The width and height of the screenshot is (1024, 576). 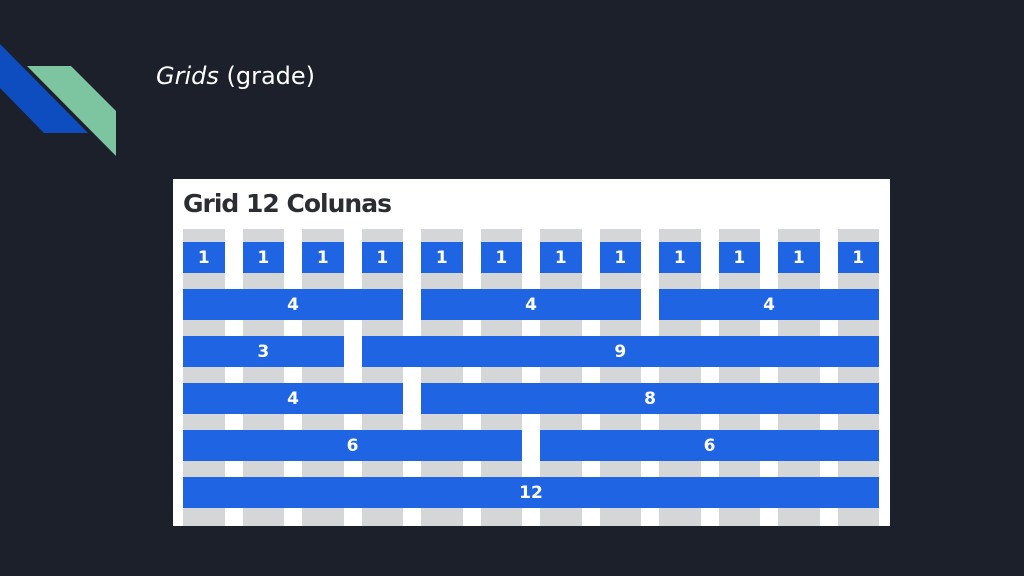 I want to click on grid-span-block: 9, so click(x=620, y=351).